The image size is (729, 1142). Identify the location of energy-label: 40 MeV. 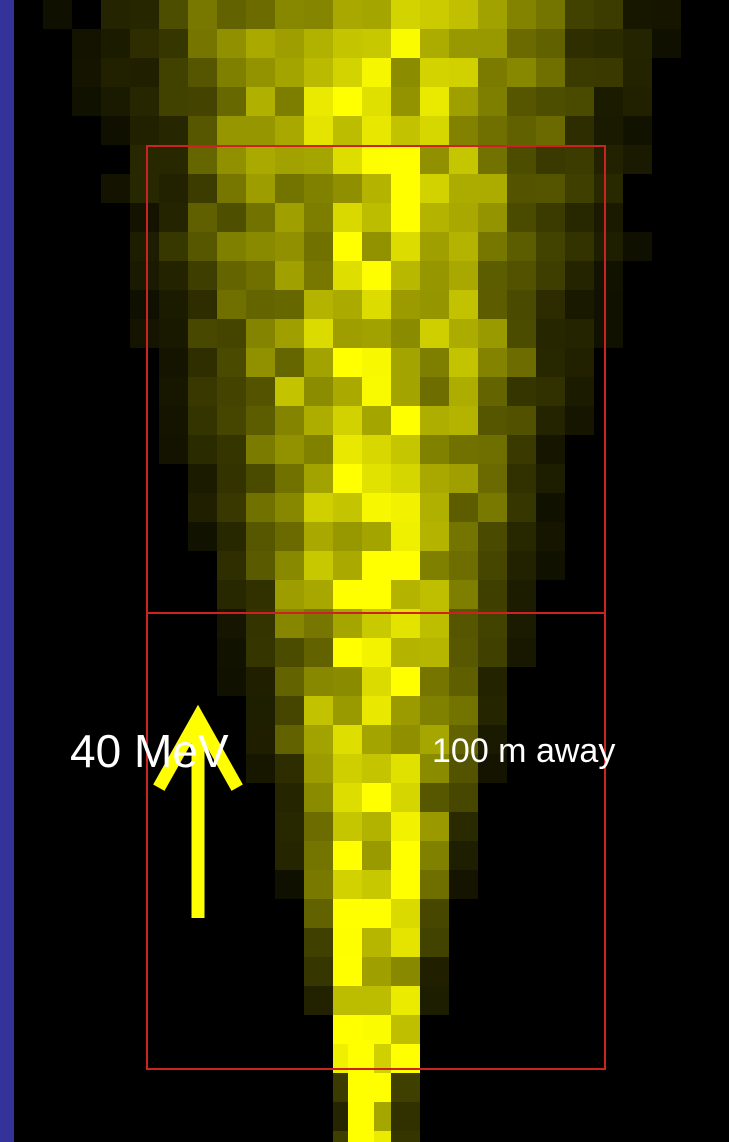
(149, 751).